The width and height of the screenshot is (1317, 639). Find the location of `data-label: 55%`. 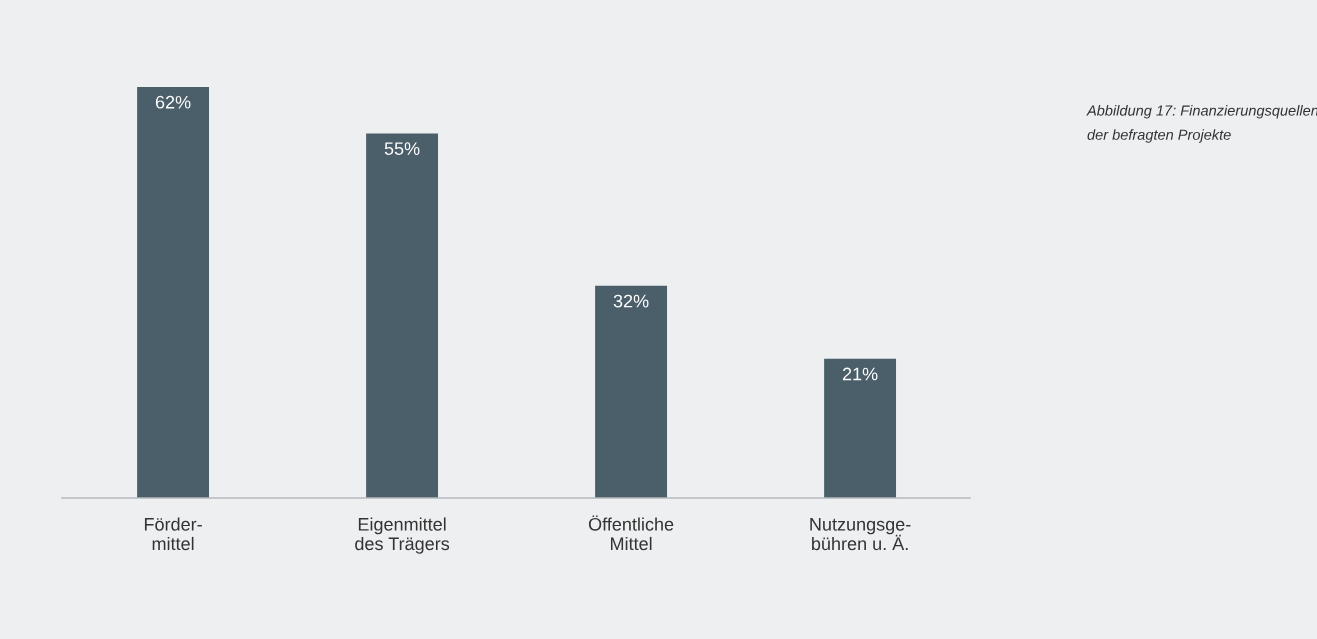

data-label: 55% is located at coordinates (402, 148).